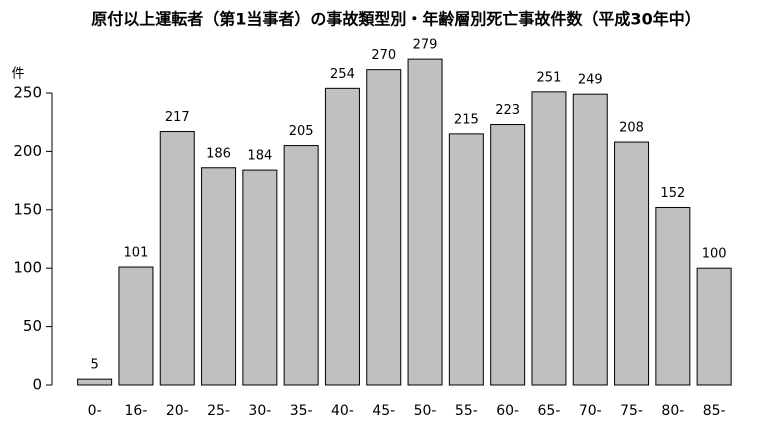 The image size is (760, 430). What do you see at coordinates (383, 55) in the screenshot?
I see `value-label: 270` at bounding box center [383, 55].